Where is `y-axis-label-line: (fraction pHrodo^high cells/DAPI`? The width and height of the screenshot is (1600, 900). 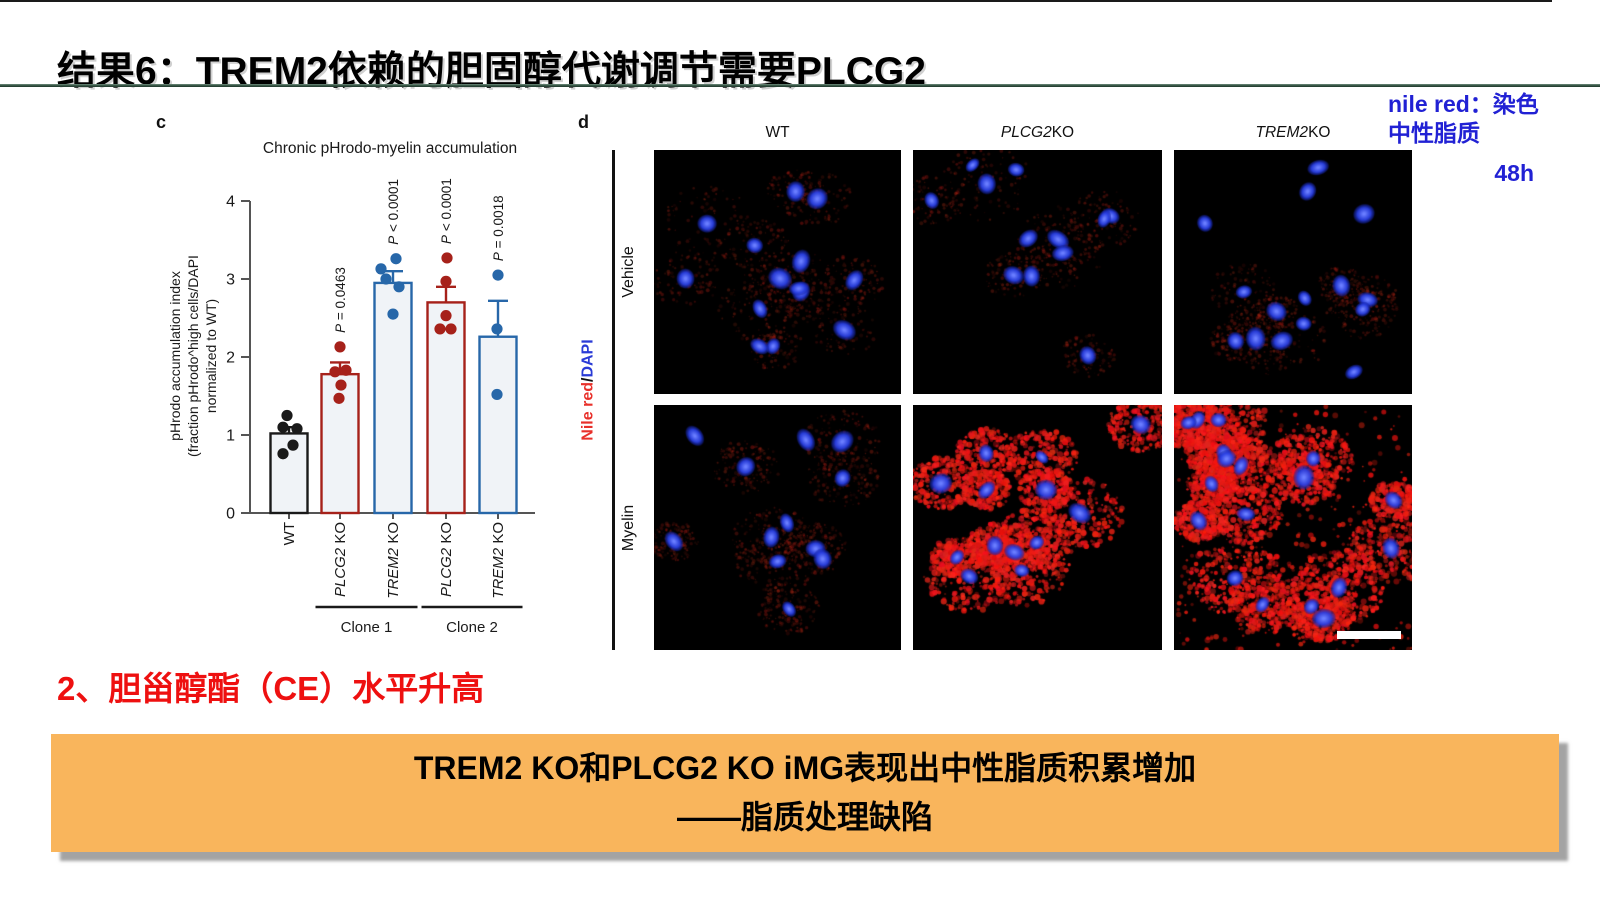
y-axis-label-line: (fraction pHrodo^high cells/DAPI is located at coordinates (193, 356).